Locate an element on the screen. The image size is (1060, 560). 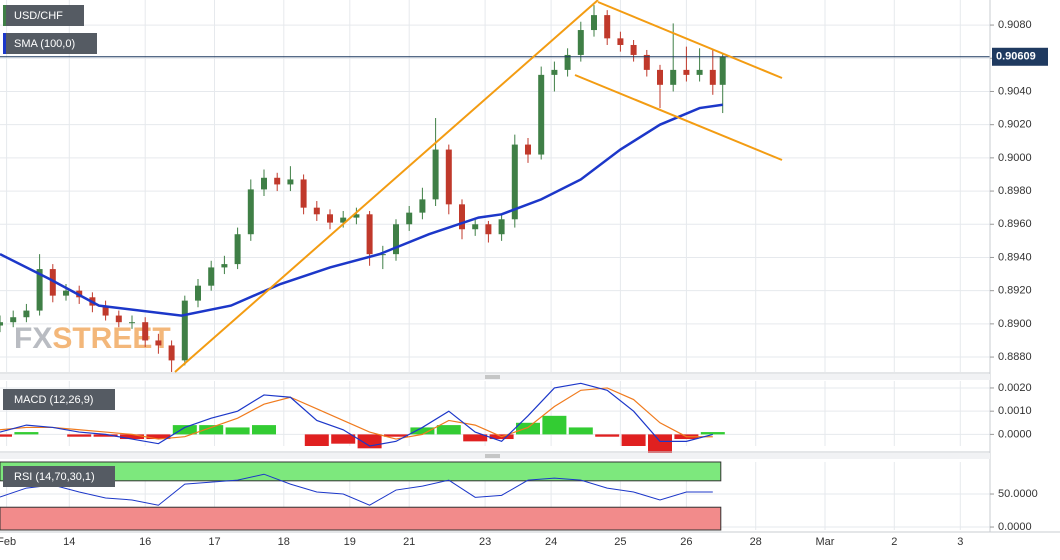
x-tick-label: 19 is located at coordinates (350, 542).